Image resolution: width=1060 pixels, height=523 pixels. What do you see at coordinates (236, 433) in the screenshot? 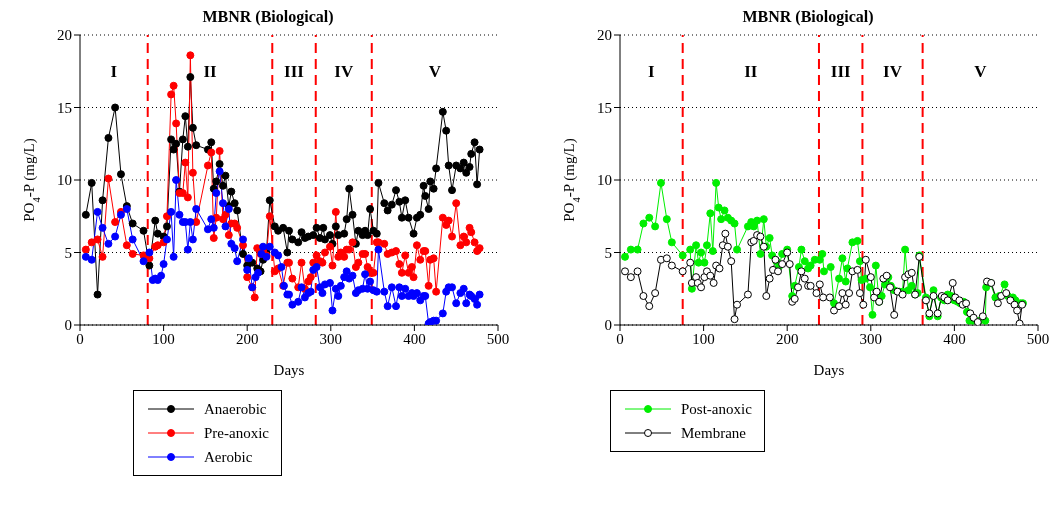
I see `legend-label: Pre-anoxic` at bounding box center [236, 433].